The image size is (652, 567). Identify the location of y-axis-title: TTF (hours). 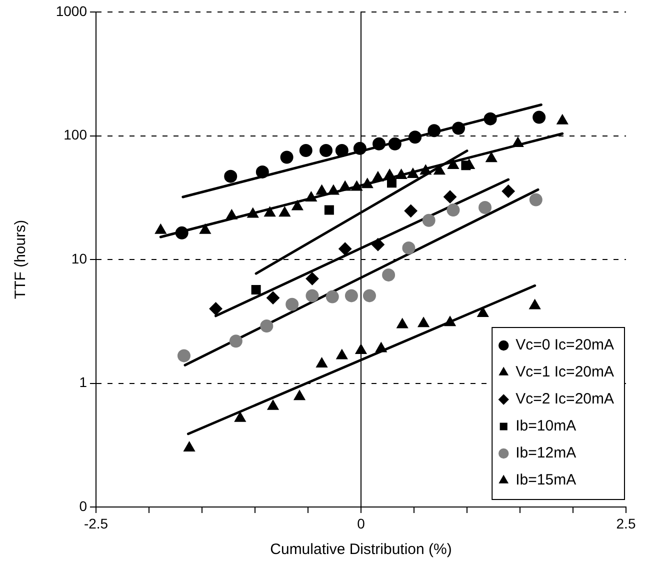
(21, 260).